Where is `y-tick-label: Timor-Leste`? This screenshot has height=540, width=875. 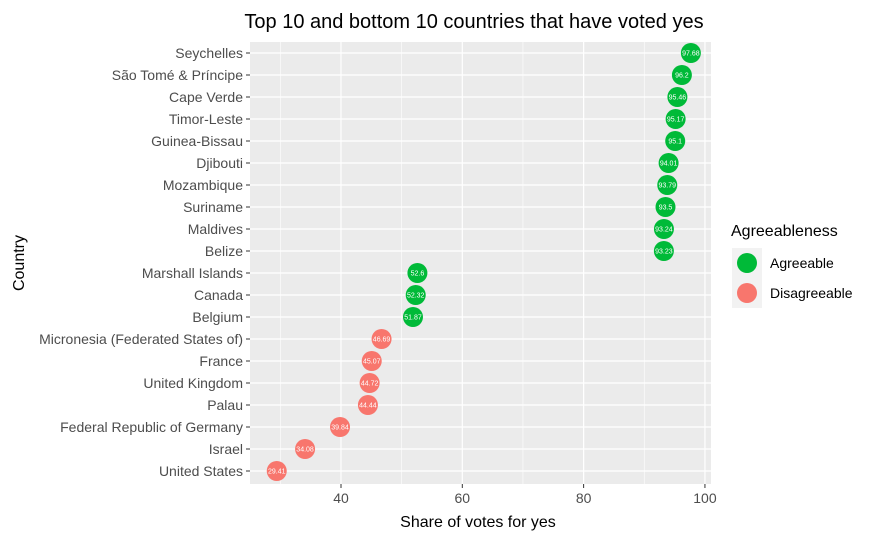 y-tick-label: Timor-Leste is located at coordinates (206, 119).